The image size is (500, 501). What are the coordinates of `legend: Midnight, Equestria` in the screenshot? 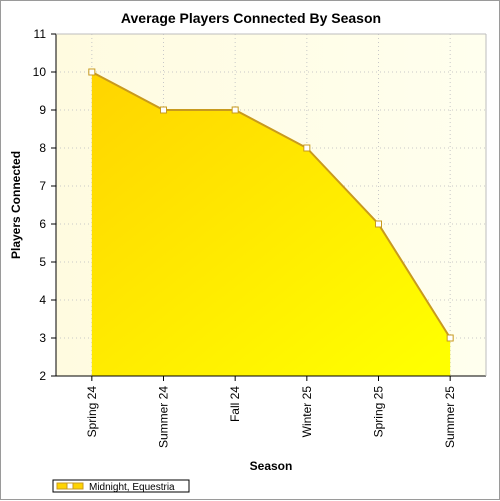 It's located at (121, 486).